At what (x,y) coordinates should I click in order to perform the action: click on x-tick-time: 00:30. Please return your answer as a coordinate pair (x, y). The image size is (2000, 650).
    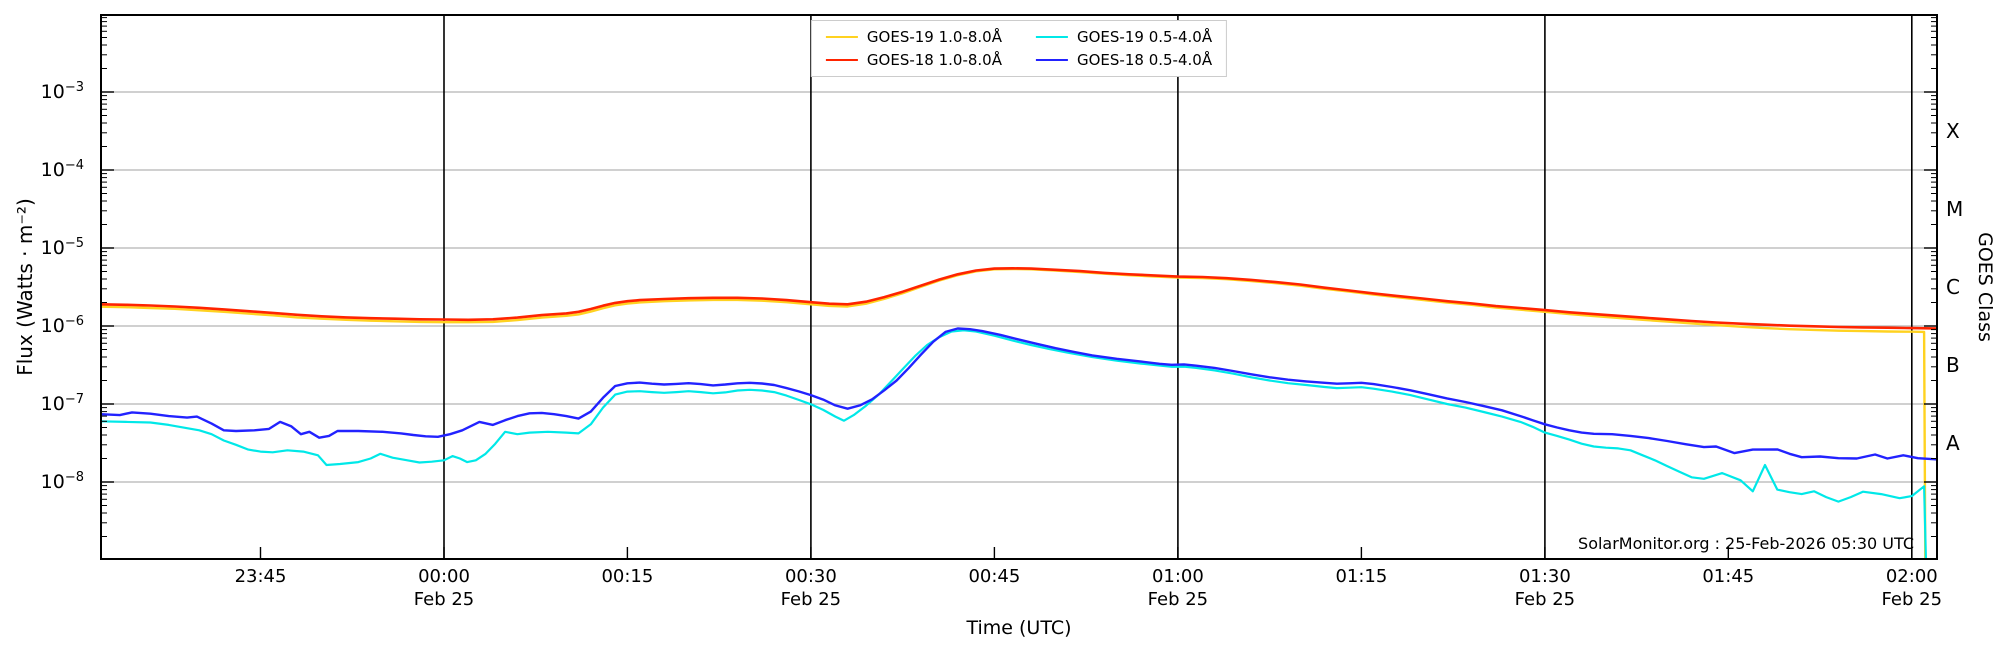
    Looking at the image, I should click on (810, 576).